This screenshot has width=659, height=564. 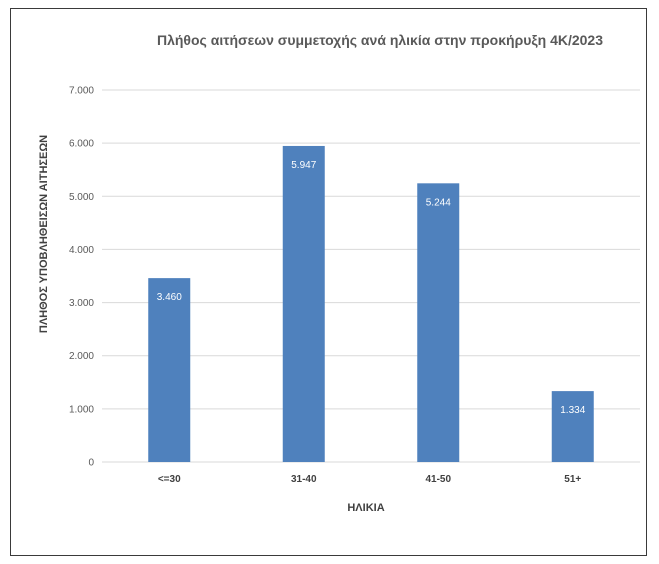 What do you see at coordinates (81, 277) in the screenshot?
I see `y-tick-labels: 0 1.000 2.000 3.000 4.000 5.000 6.000 7.000` at bounding box center [81, 277].